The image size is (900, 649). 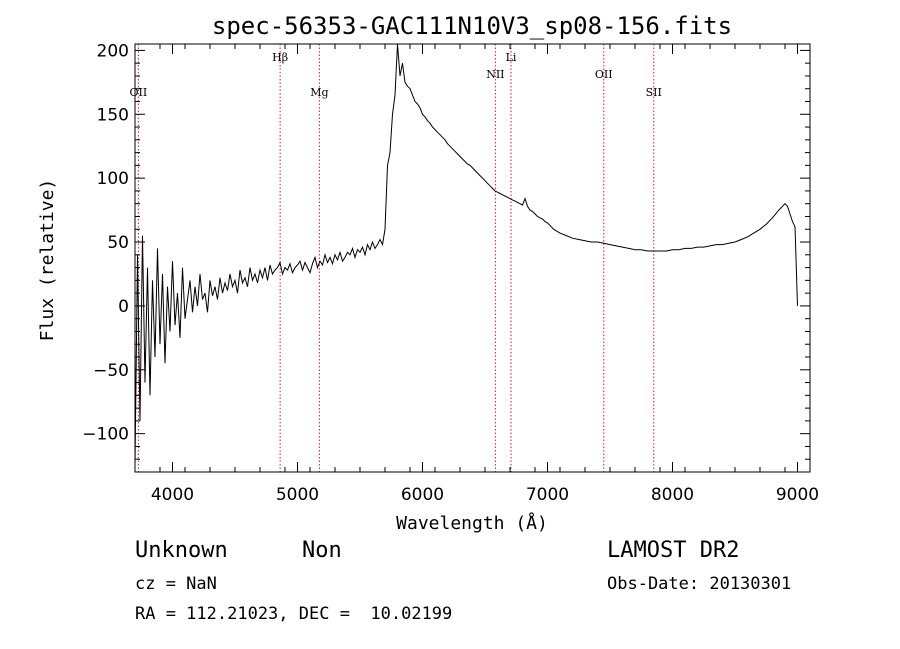 I want to click on y-tick-label: −100, so click(x=105, y=435).